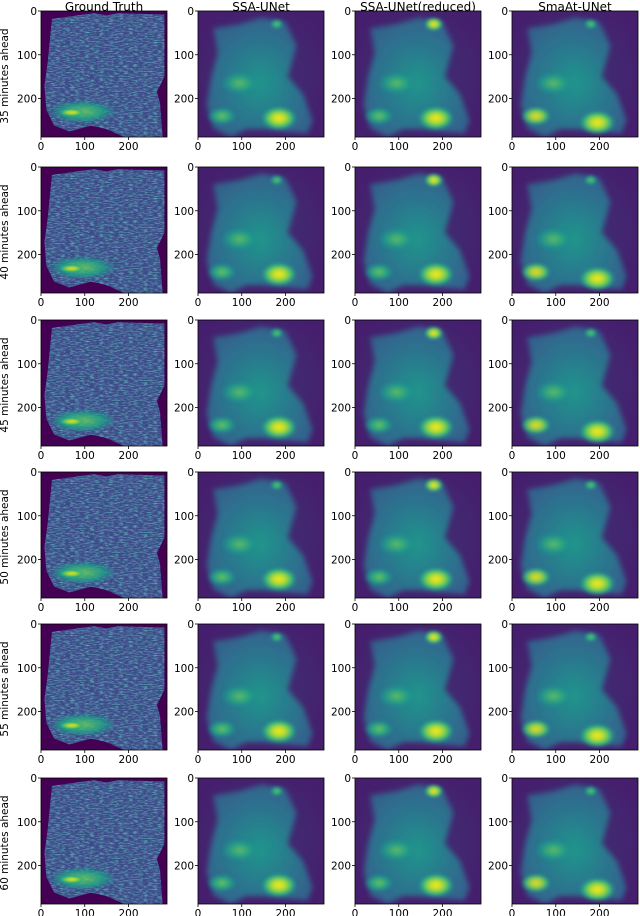 The image size is (640, 916). What do you see at coordinates (92, 235) in the screenshot?
I see `panel-ground-truth-40-minutes-ahead: 0 100 200 0 100 200` at bounding box center [92, 235].